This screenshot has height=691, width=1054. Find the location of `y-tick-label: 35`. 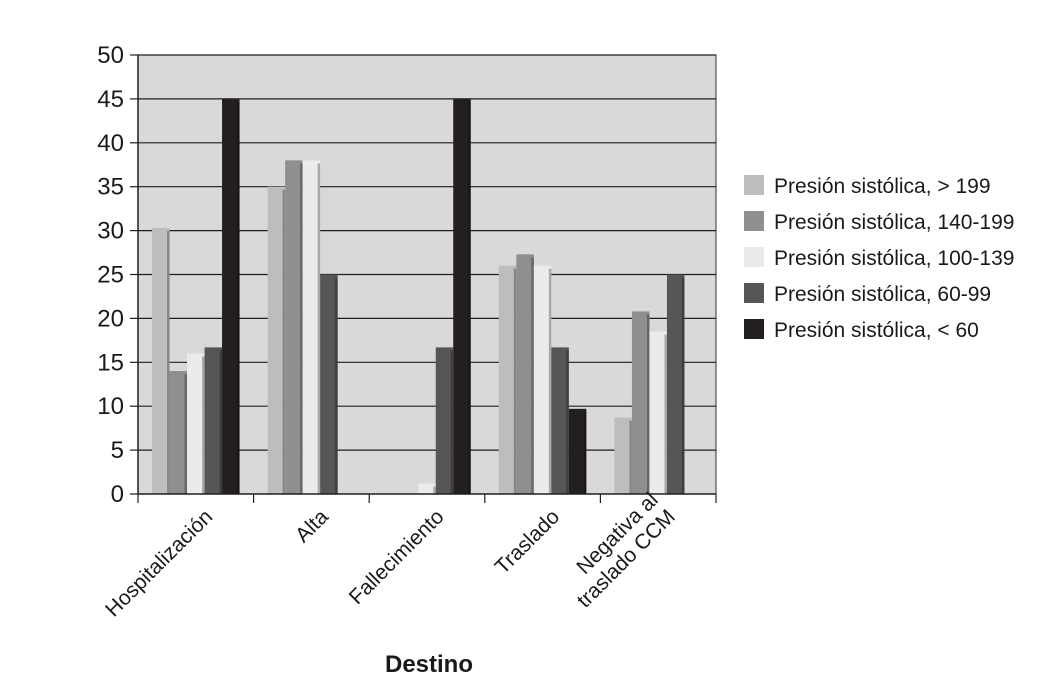

y-tick-label: 35 is located at coordinates (110, 187).